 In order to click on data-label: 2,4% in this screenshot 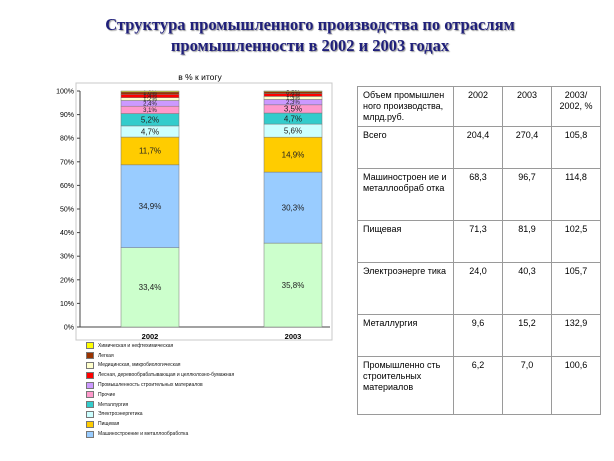, I will do `click(150, 104)`.